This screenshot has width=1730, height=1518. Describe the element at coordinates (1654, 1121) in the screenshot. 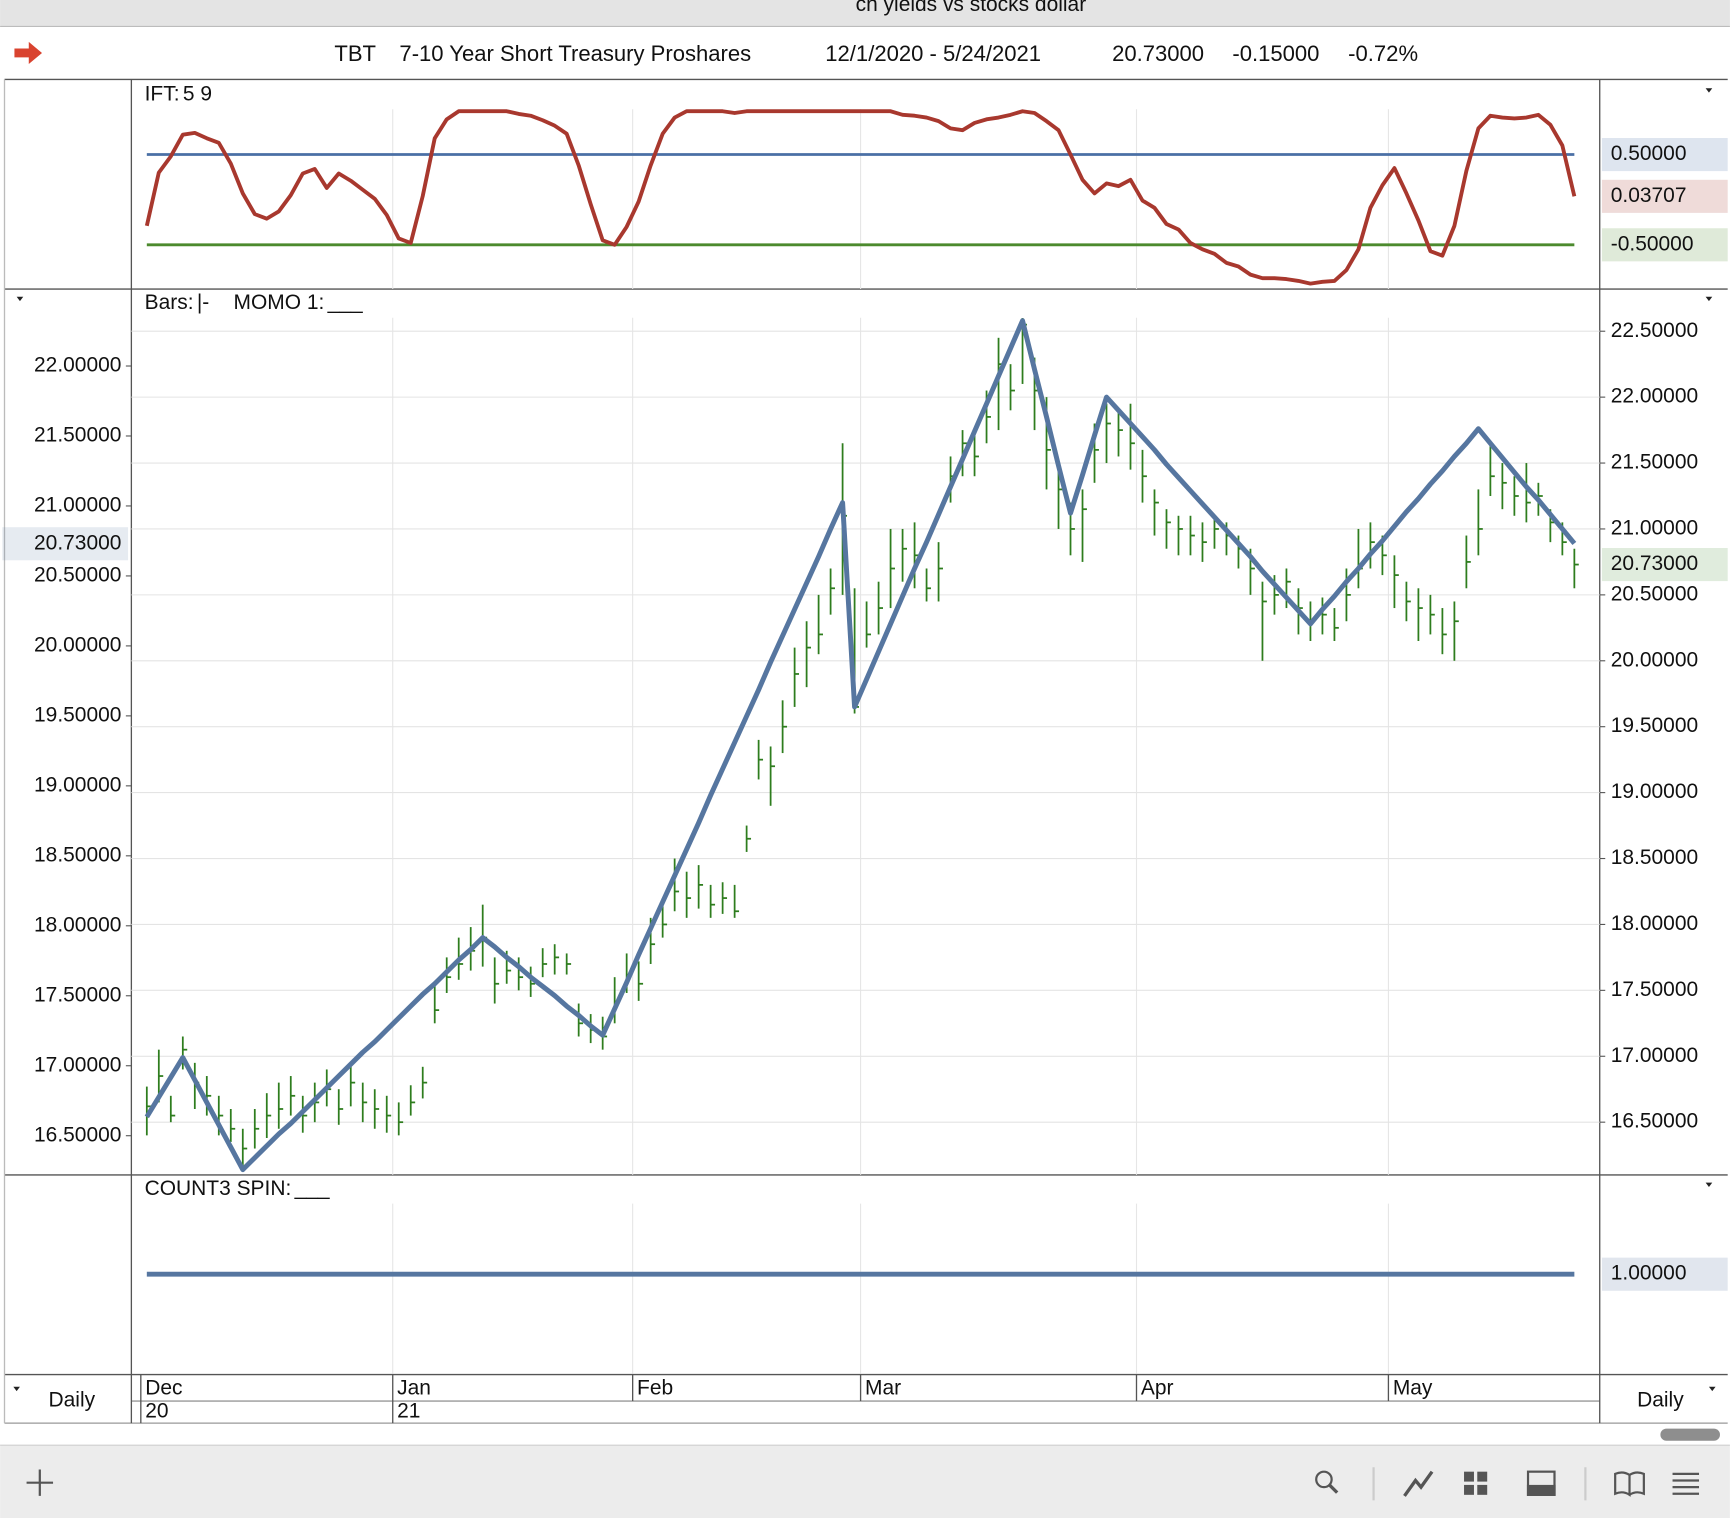

I see `y-tick-label: 16.50000` at that location.